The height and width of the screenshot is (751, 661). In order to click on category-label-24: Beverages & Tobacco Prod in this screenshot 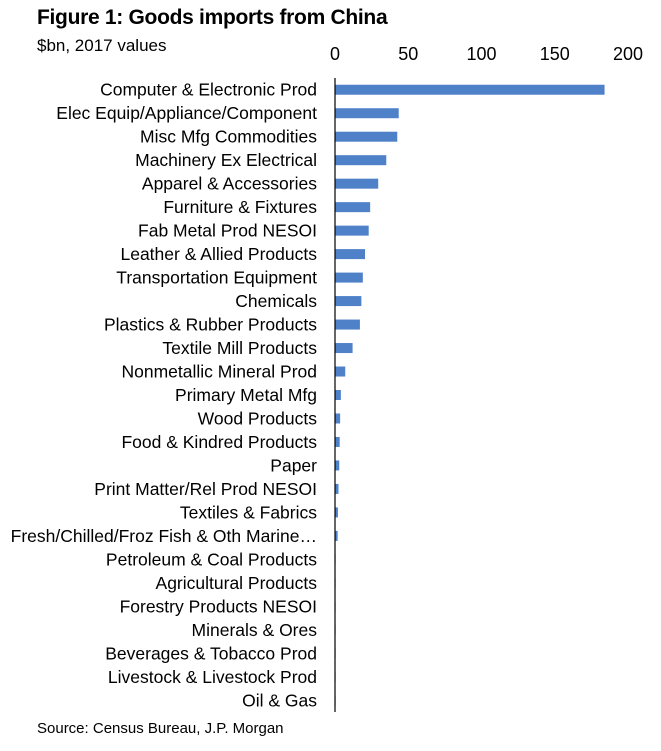, I will do `click(211, 653)`.